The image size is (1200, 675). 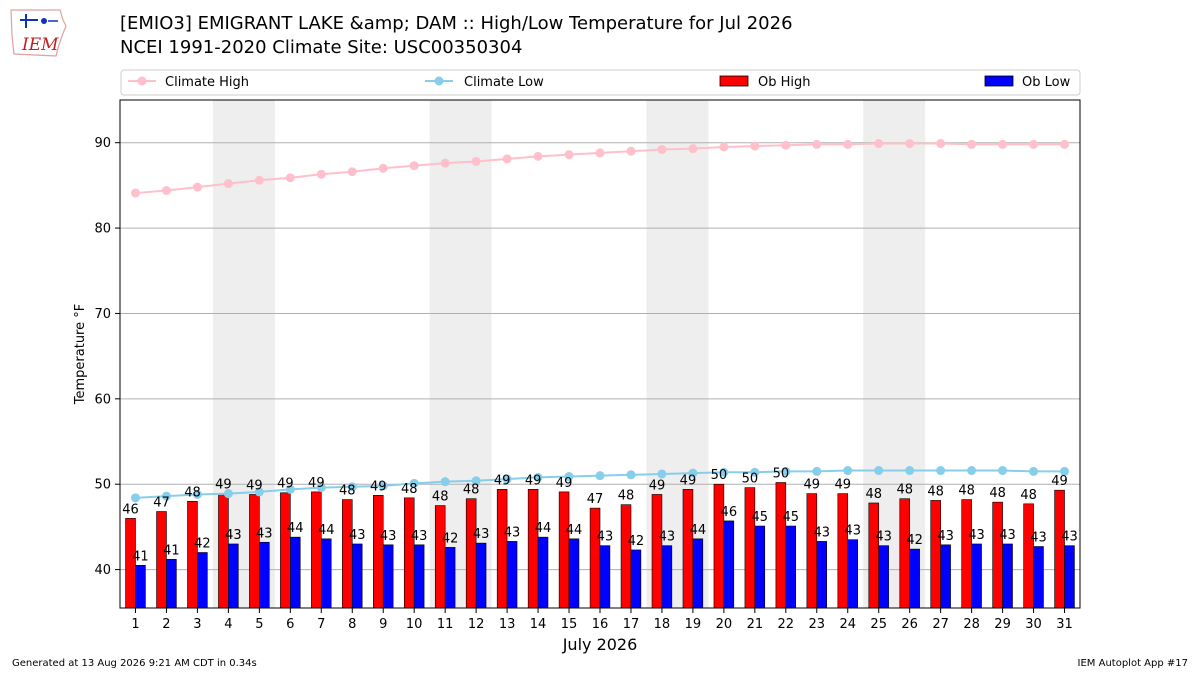 What do you see at coordinates (784, 82) in the screenshot?
I see `legend-ob-high-label: Ob High` at bounding box center [784, 82].